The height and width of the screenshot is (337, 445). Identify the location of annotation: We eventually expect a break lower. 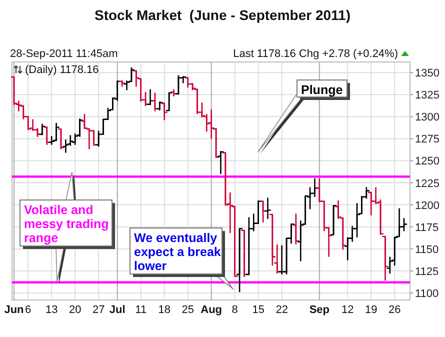
(177, 252).